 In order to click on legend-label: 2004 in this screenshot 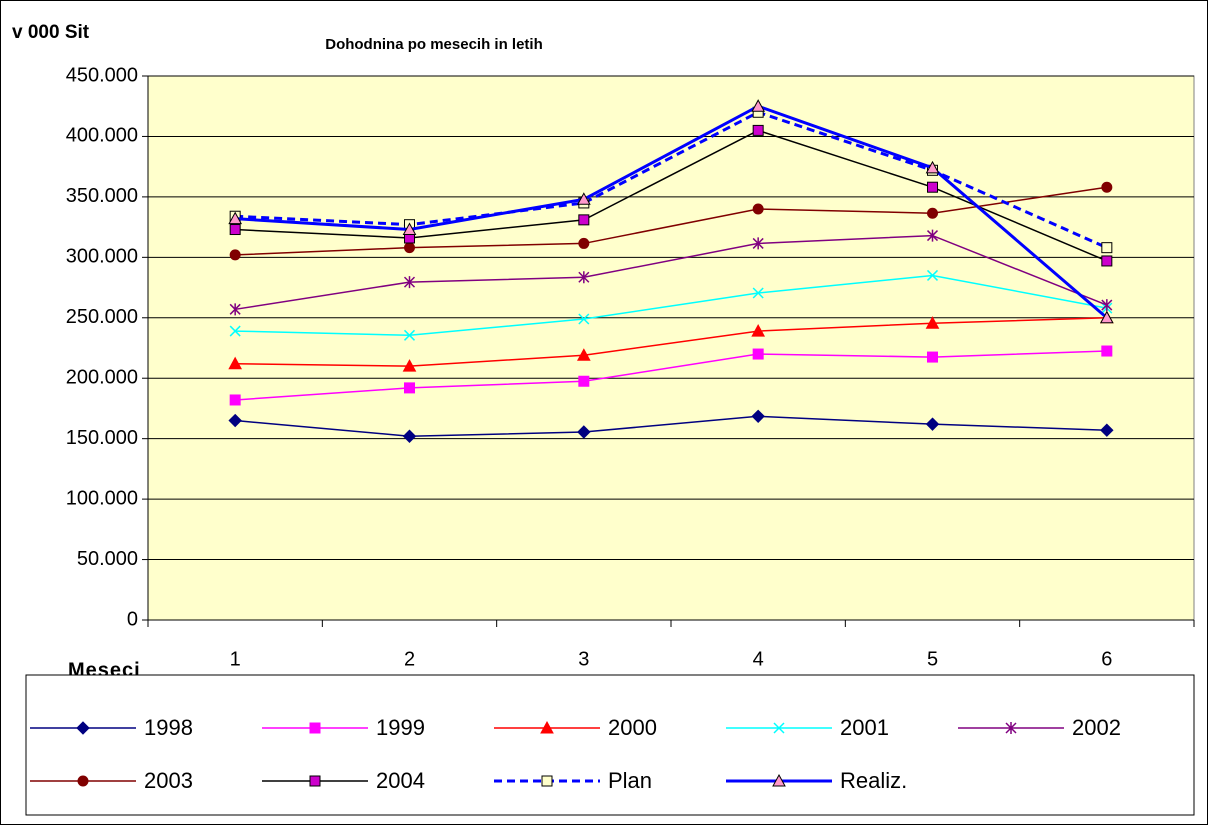, I will do `click(400, 780)`.